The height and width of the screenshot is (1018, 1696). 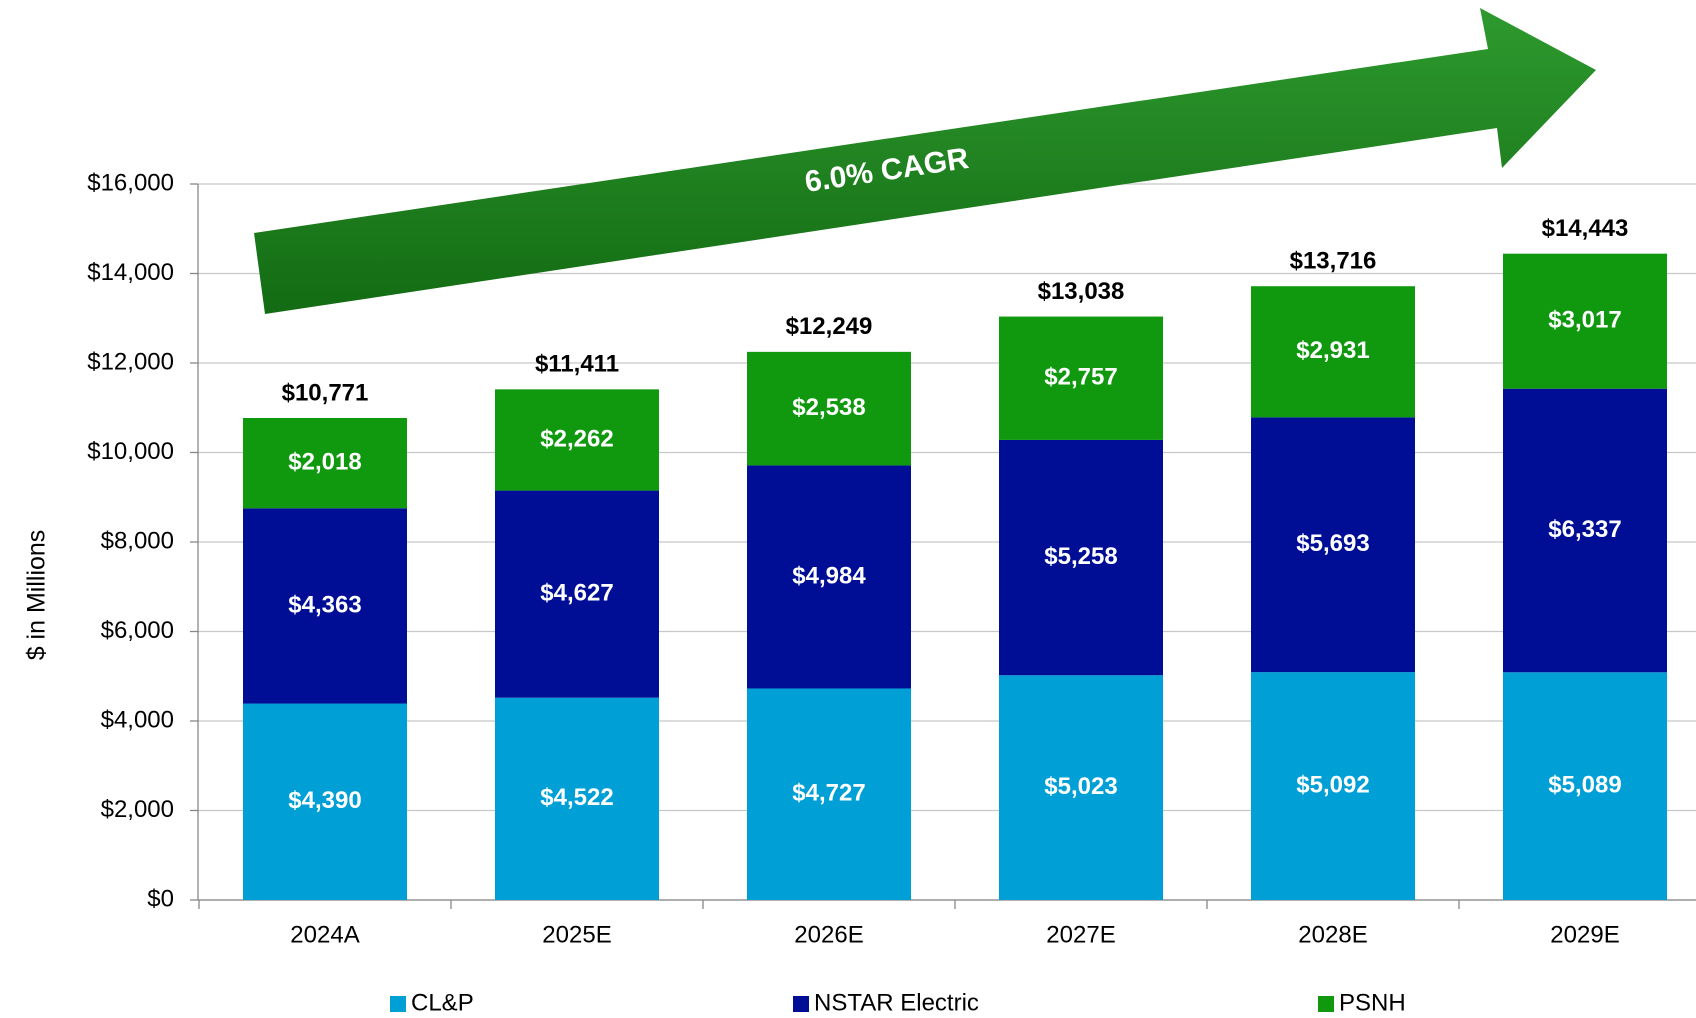 What do you see at coordinates (137, 719) in the screenshot?
I see `y-tick-label: $4,000` at bounding box center [137, 719].